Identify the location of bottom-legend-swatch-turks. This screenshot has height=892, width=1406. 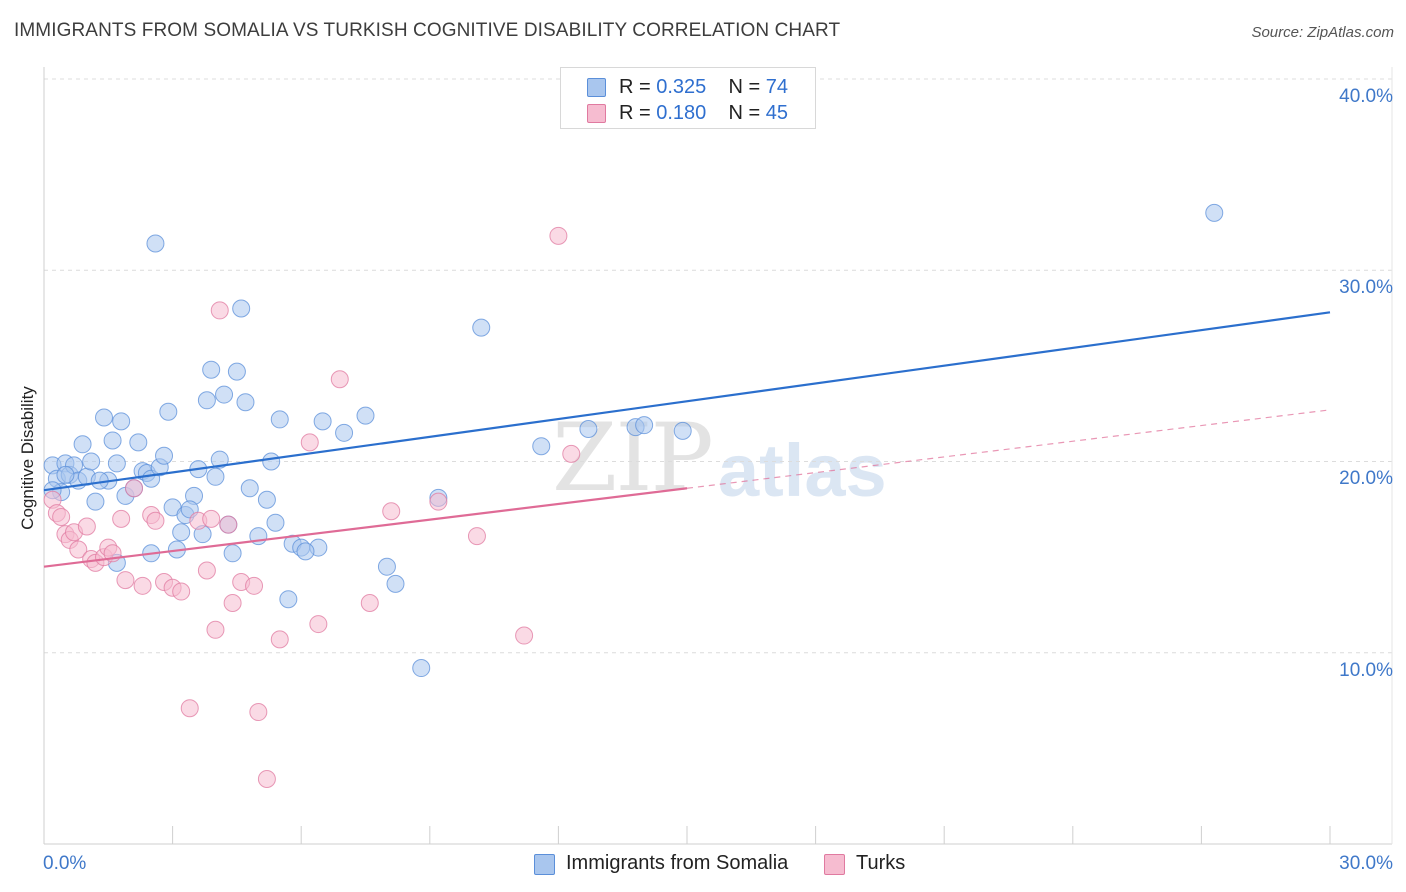
(834, 864).